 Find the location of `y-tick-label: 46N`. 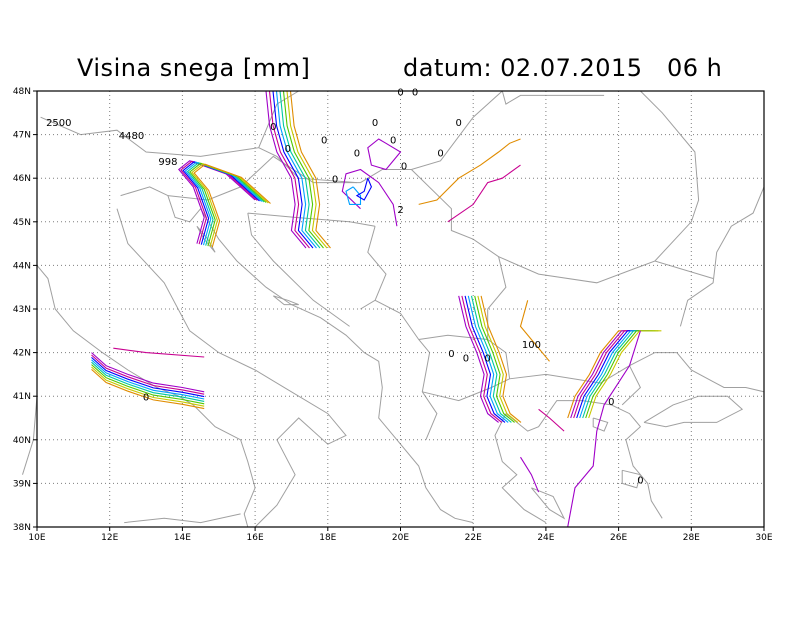

y-tick-label: 46N is located at coordinates (22, 179).